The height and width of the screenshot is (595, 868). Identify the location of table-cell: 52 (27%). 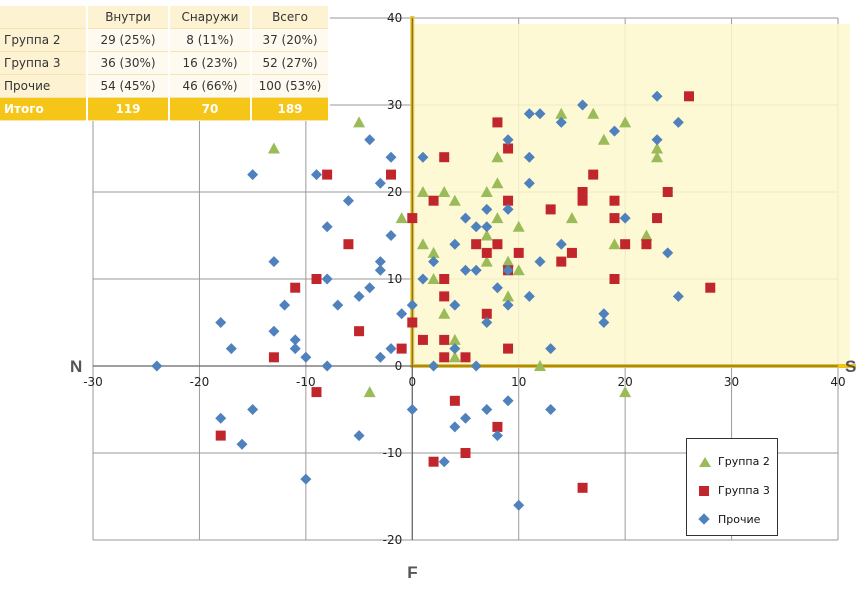
(290, 63).